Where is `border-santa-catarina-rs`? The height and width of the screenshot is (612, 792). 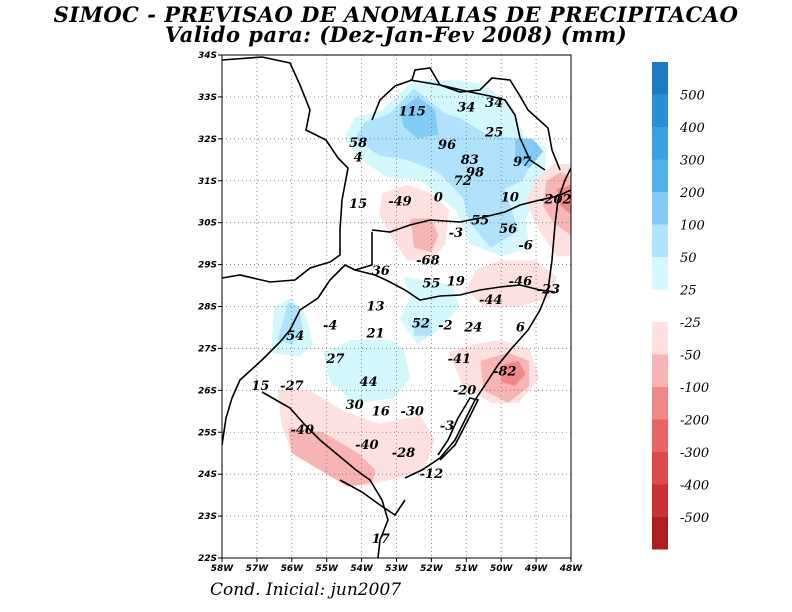 border-santa-catarina-rs is located at coordinates (297, 339).